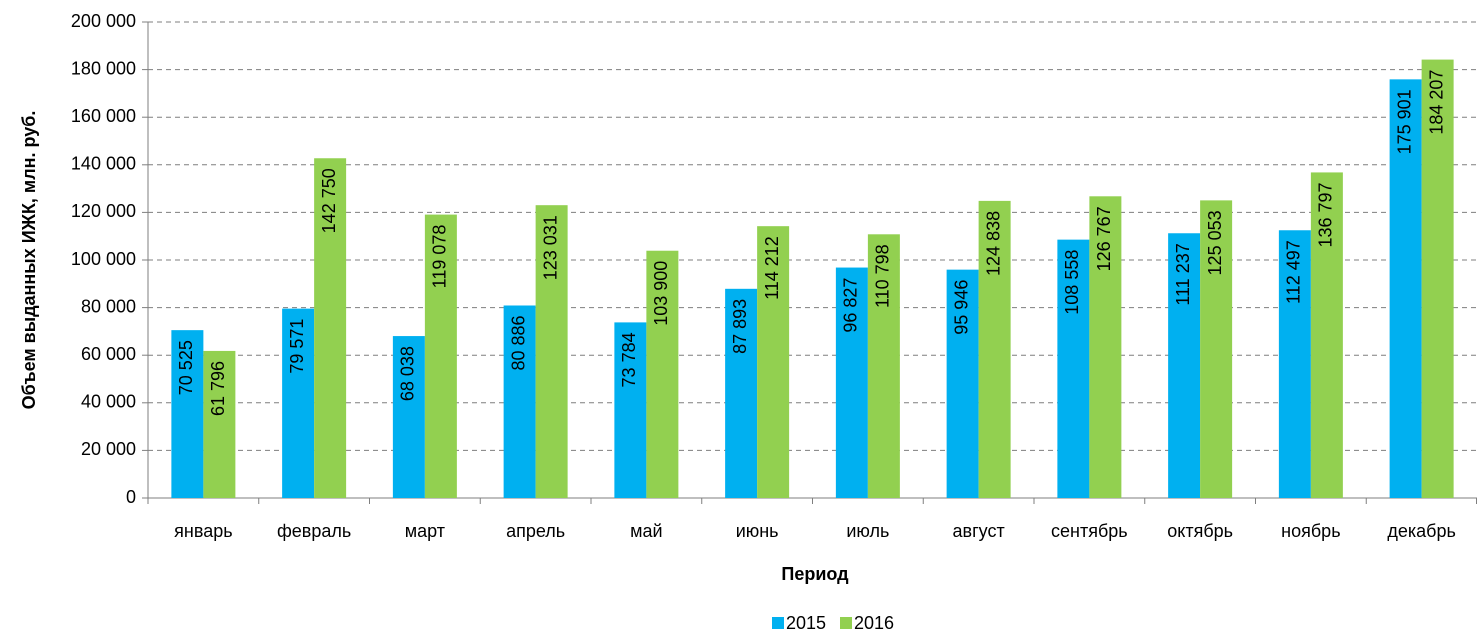 The height and width of the screenshot is (634, 1477). Describe the element at coordinates (815, 574) in the screenshot. I see `x-axis-label: Период` at that location.